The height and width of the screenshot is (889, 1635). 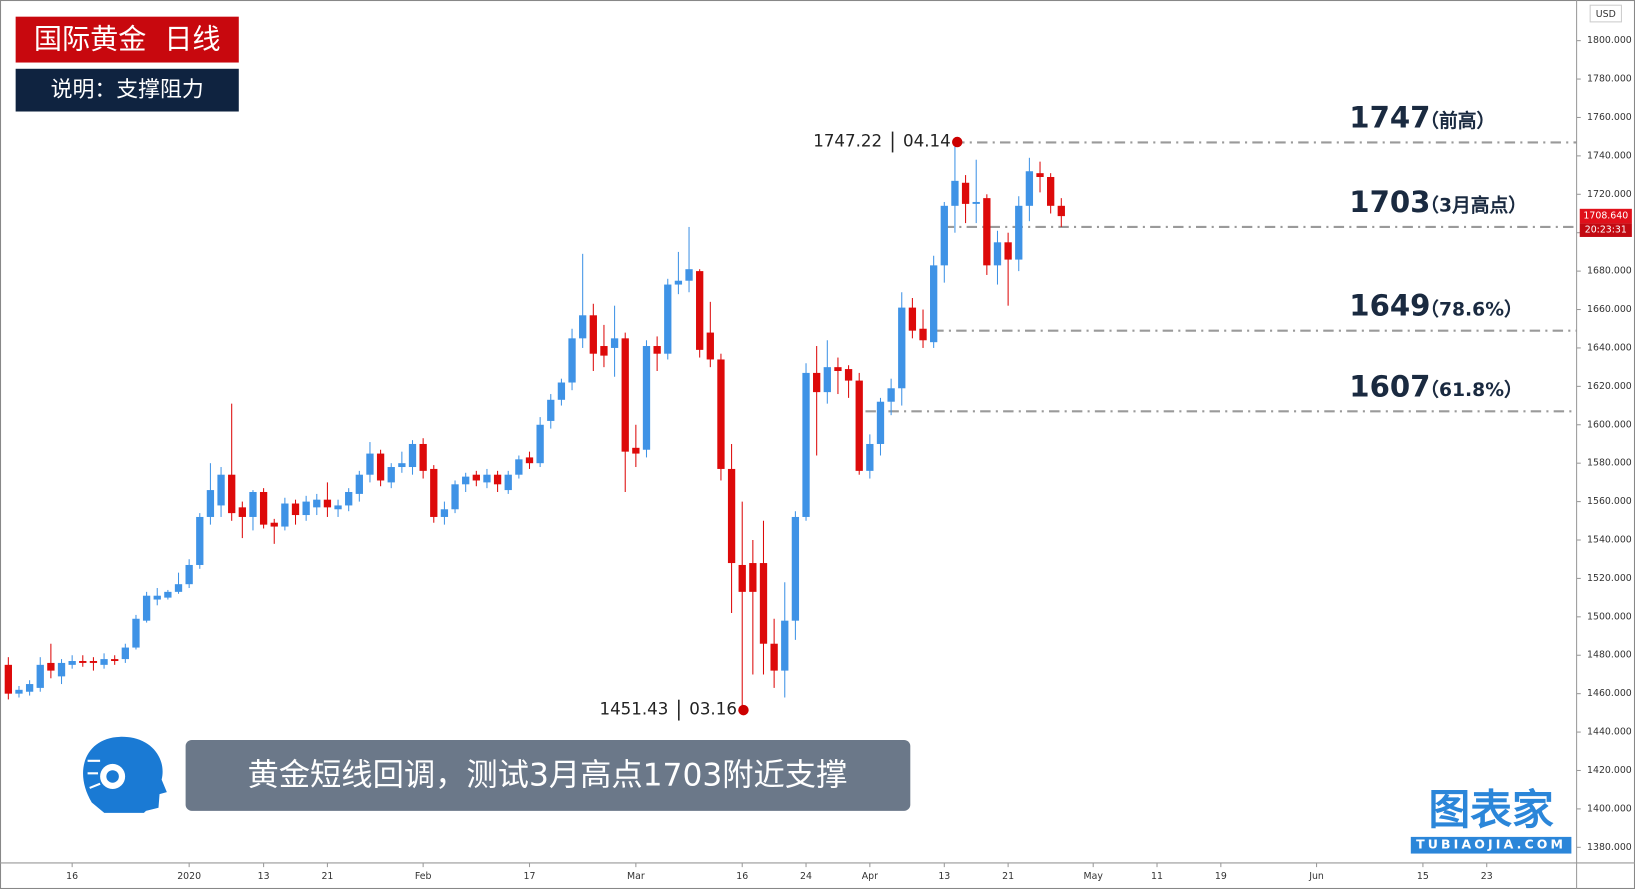 I want to click on x-tick-label: 13, so click(x=264, y=876).